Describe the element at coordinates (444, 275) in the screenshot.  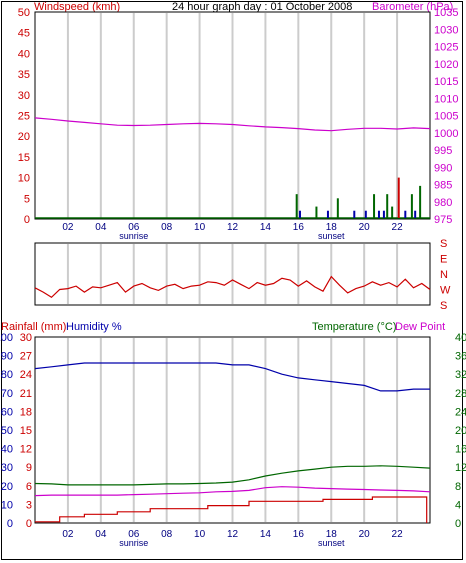
I see `direction-tick-label: N` at that location.